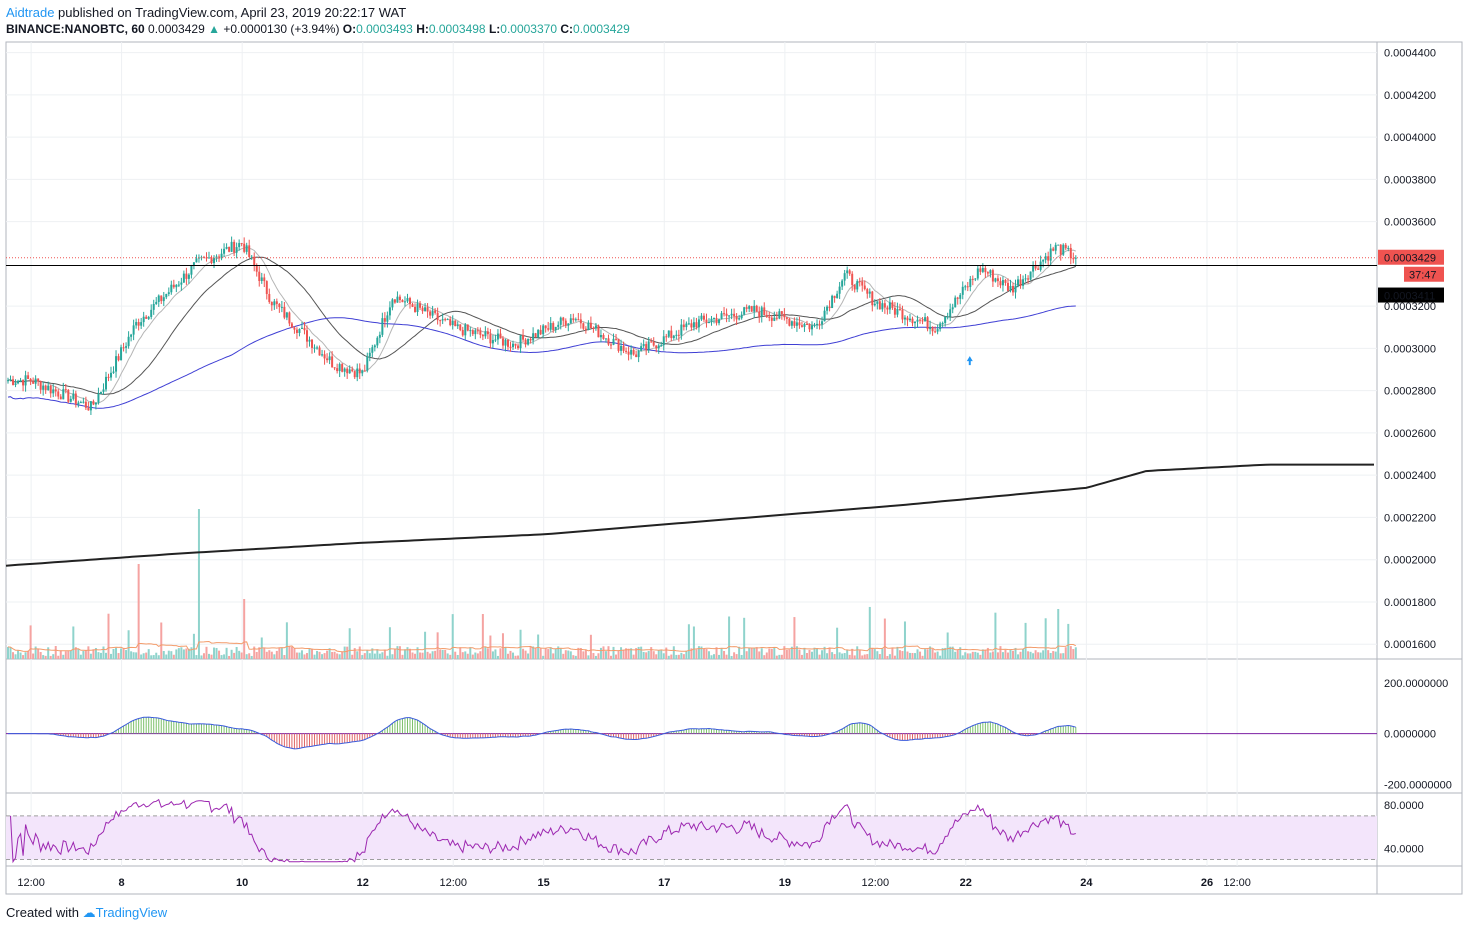 The height and width of the screenshot is (930, 1469). What do you see at coordinates (544, 883) in the screenshot?
I see `time-tick-label: 15` at bounding box center [544, 883].